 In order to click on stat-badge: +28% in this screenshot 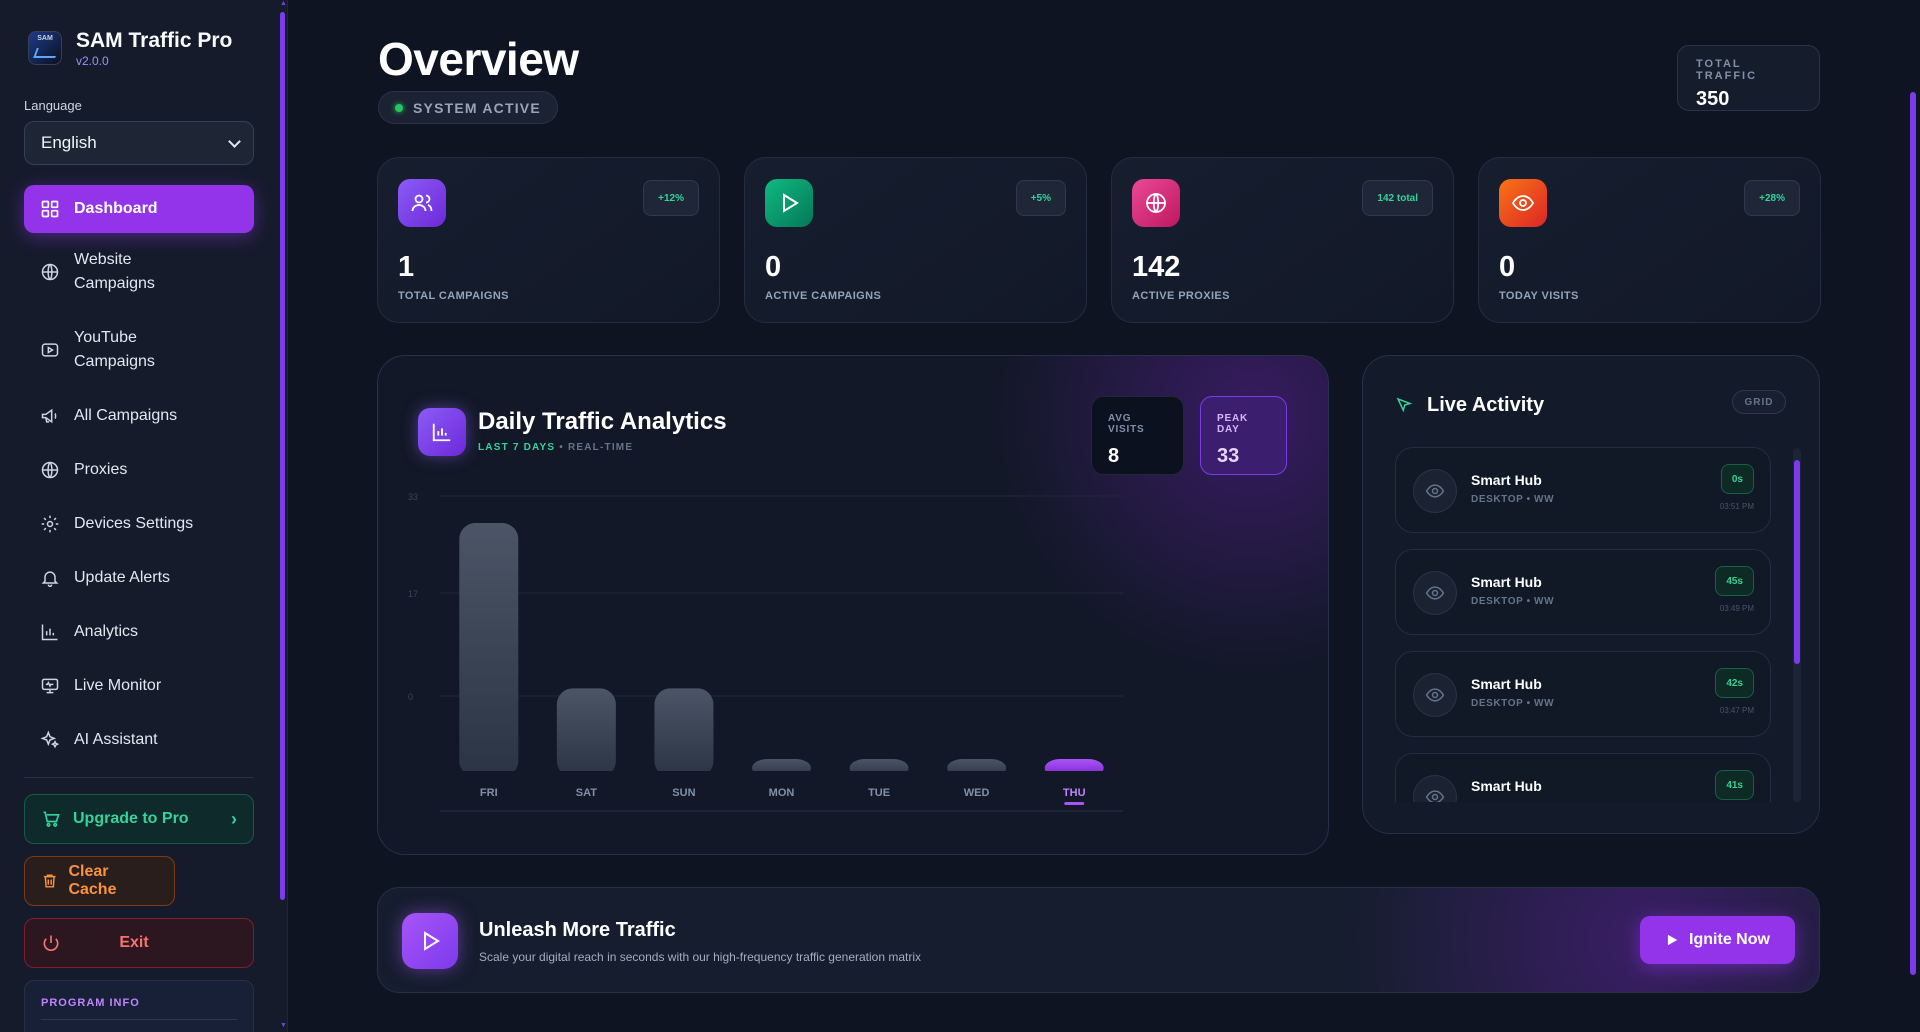, I will do `click(1772, 198)`.